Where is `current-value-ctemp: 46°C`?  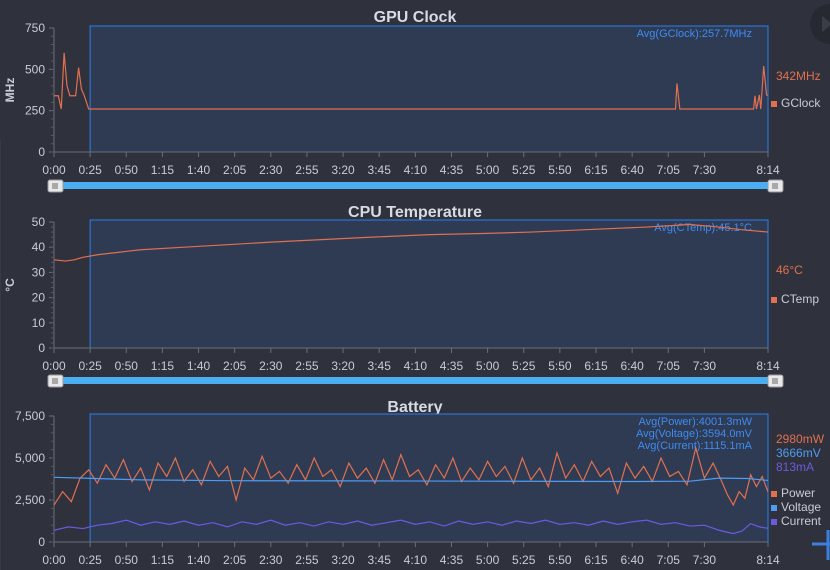
current-value-ctemp: 46°C is located at coordinates (789, 270).